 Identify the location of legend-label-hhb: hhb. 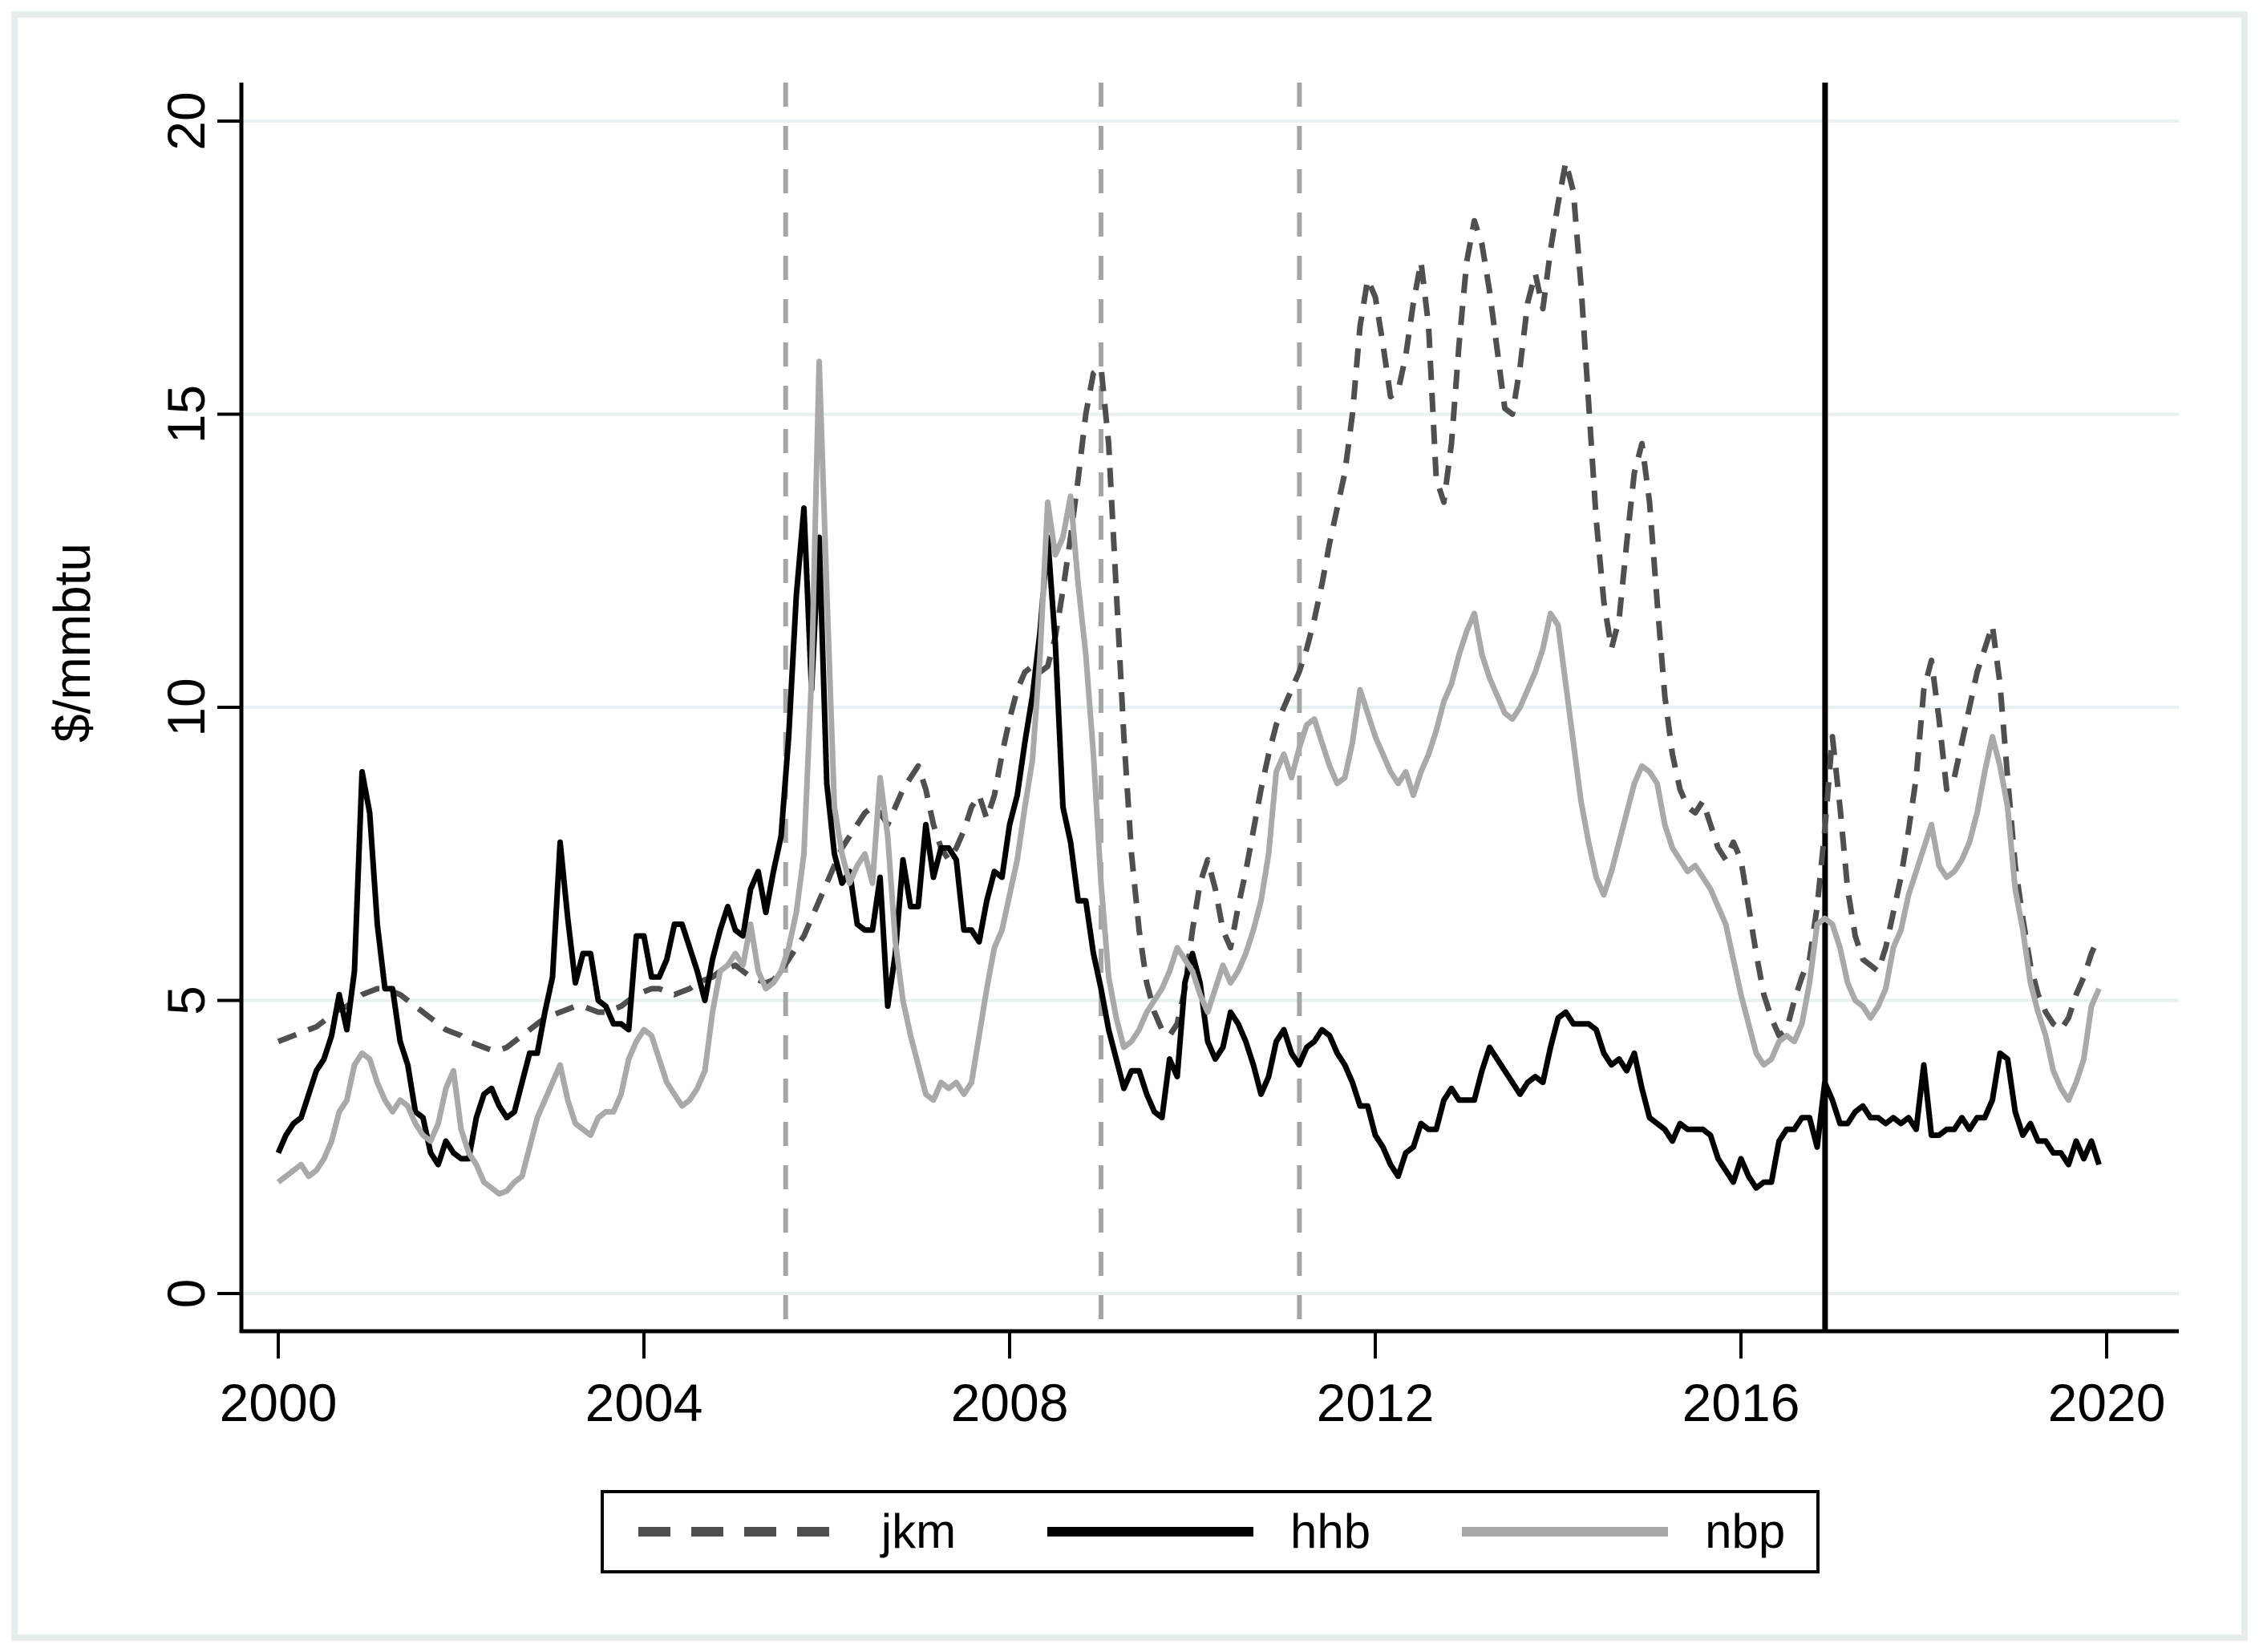
(1330, 1531).